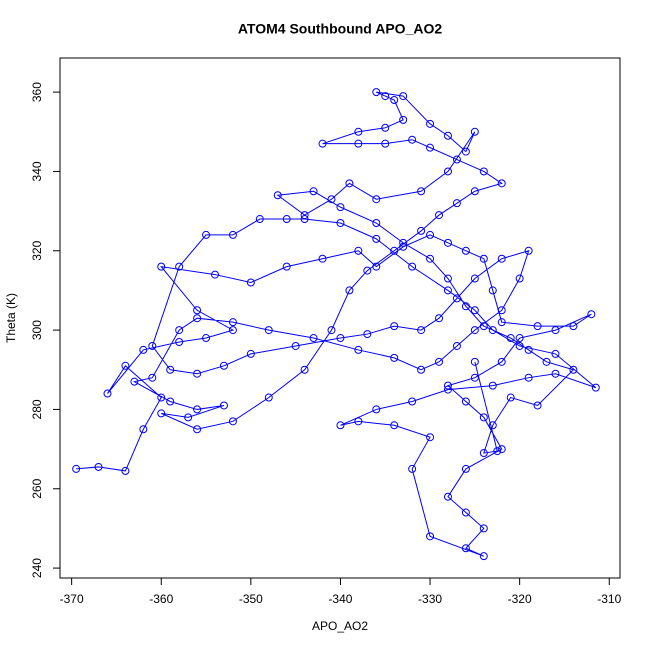  I want to click on y-tick-label: 360, so click(37, 92).